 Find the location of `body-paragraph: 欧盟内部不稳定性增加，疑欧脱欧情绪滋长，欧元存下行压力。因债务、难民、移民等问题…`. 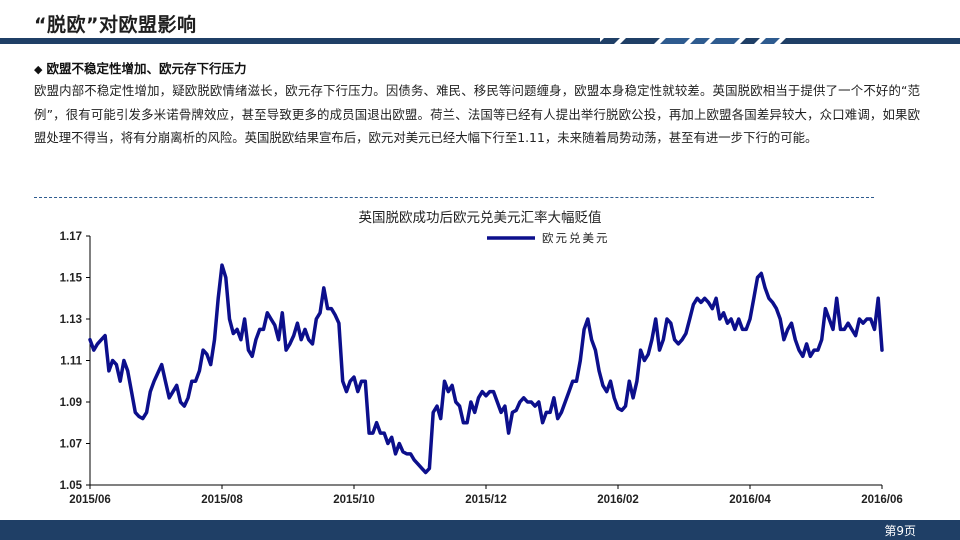

body-paragraph: 欧盟内部不稳定性增加，疑欧脱欧情绪滋长，欧元存下行压力。因债务、难民、移民等问题… is located at coordinates (477, 114).